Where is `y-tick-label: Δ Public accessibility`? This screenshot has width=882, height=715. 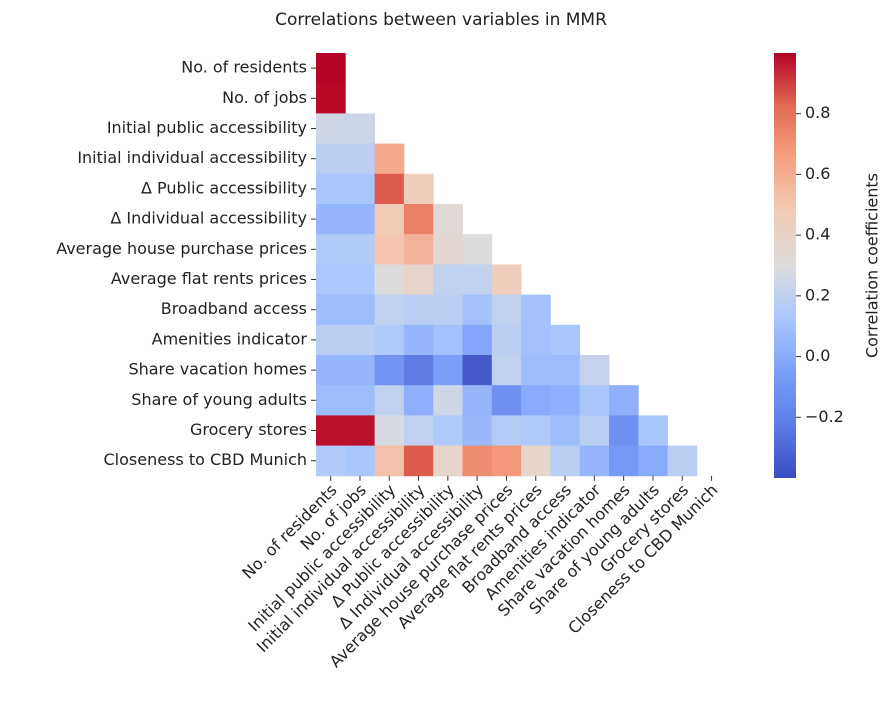
y-tick-label: Δ Public accessibility is located at coordinates (224, 187).